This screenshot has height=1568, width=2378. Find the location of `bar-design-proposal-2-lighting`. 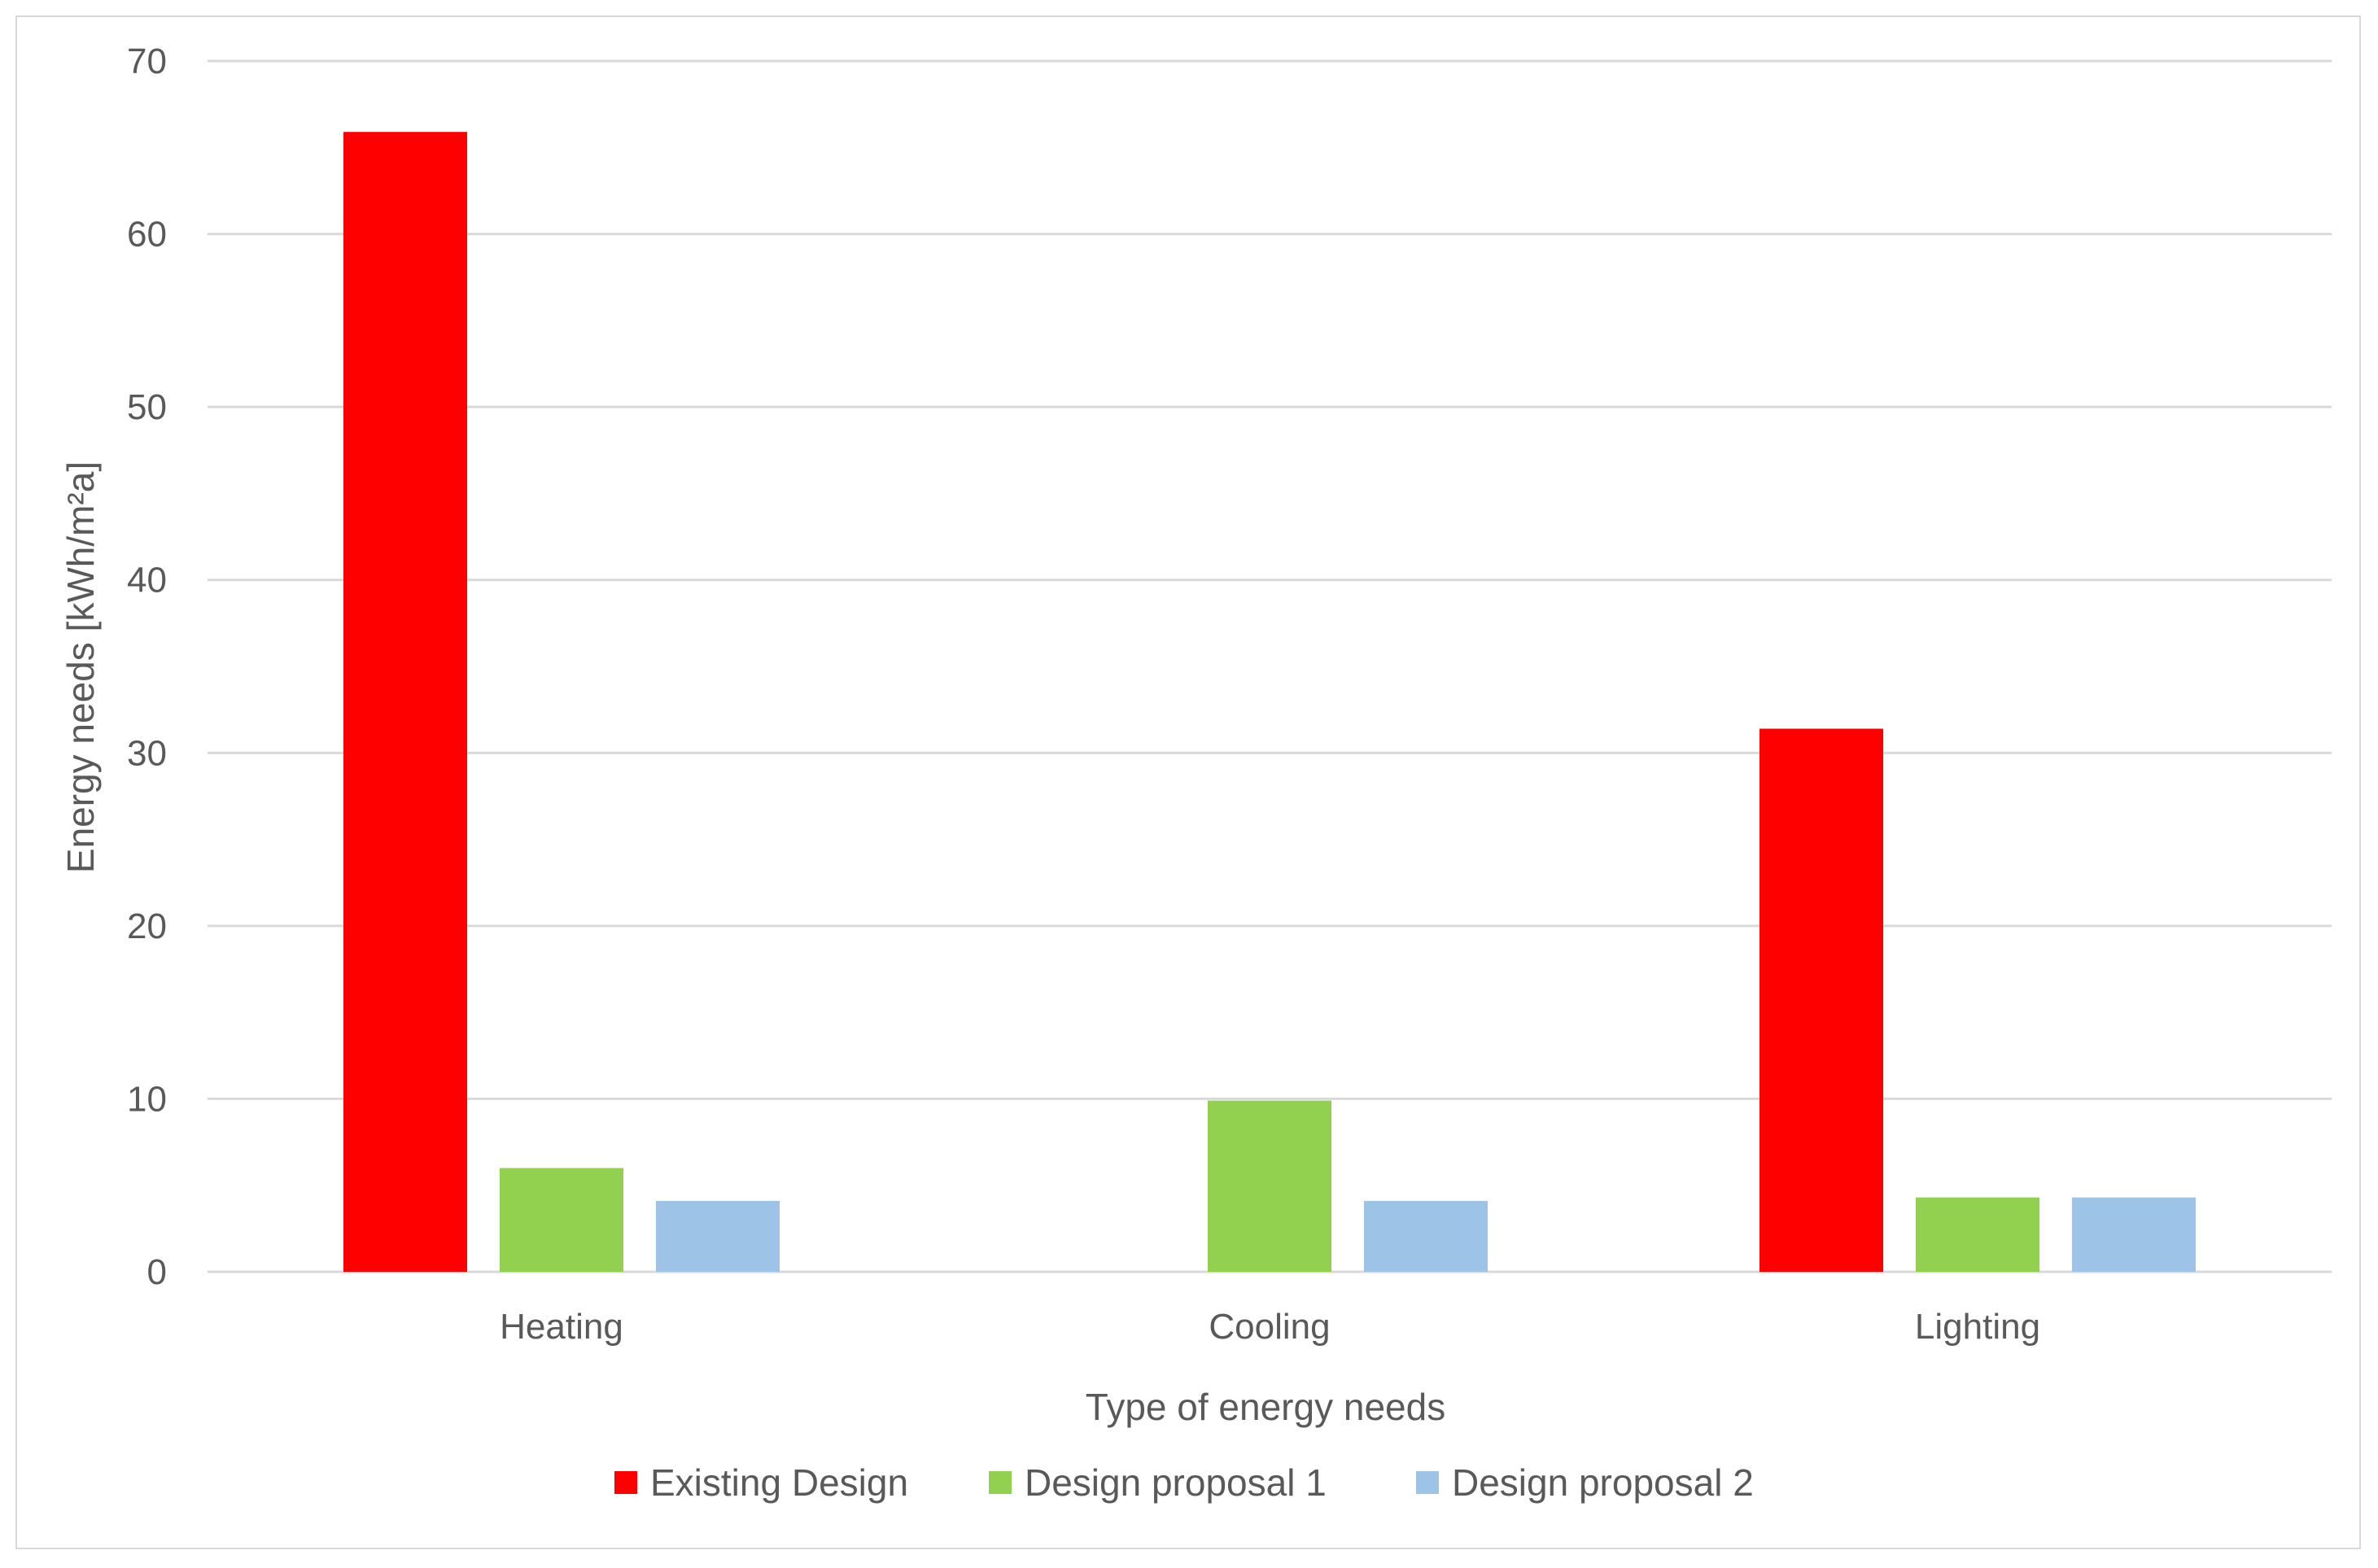

bar-design-proposal-2-lighting is located at coordinates (2134, 1234).